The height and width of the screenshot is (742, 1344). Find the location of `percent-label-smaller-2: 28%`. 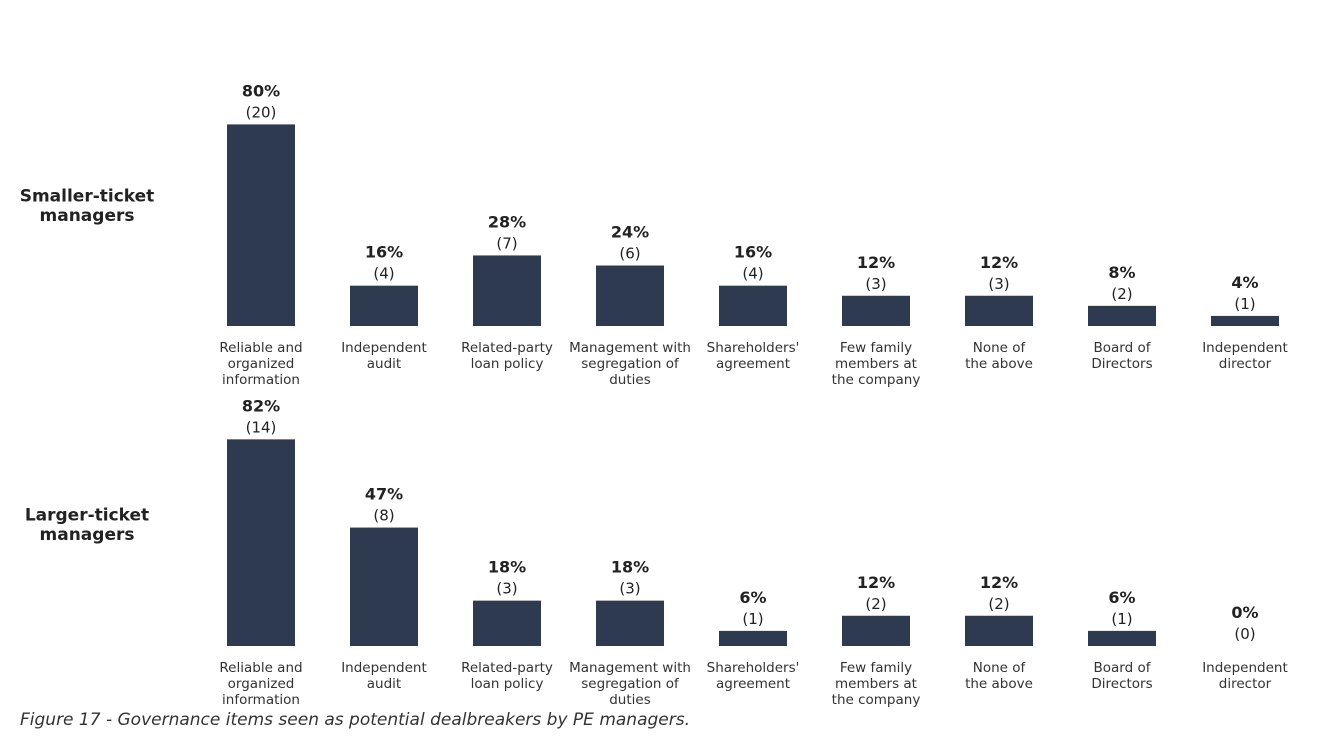

percent-label-smaller-2: 28% is located at coordinates (507, 221).